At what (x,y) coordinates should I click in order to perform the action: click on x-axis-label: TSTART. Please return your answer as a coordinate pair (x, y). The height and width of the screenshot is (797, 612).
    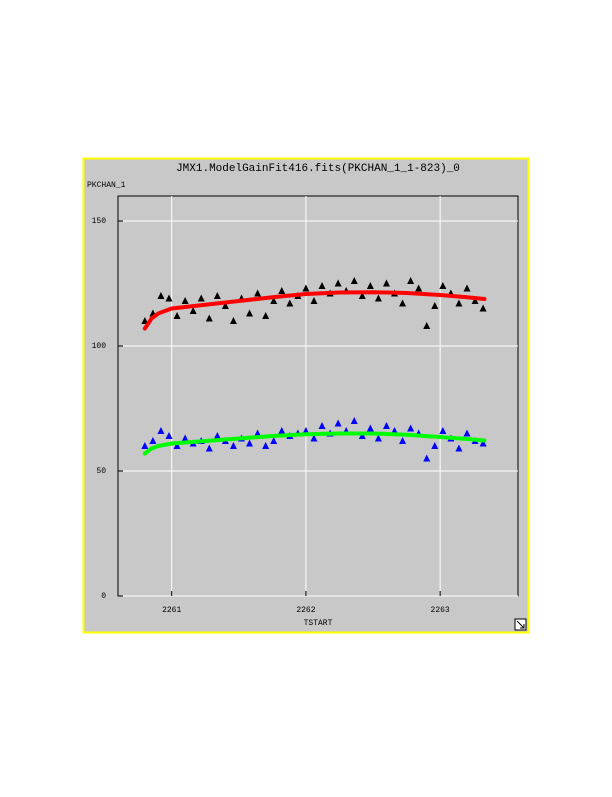
    Looking at the image, I should click on (318, 623).